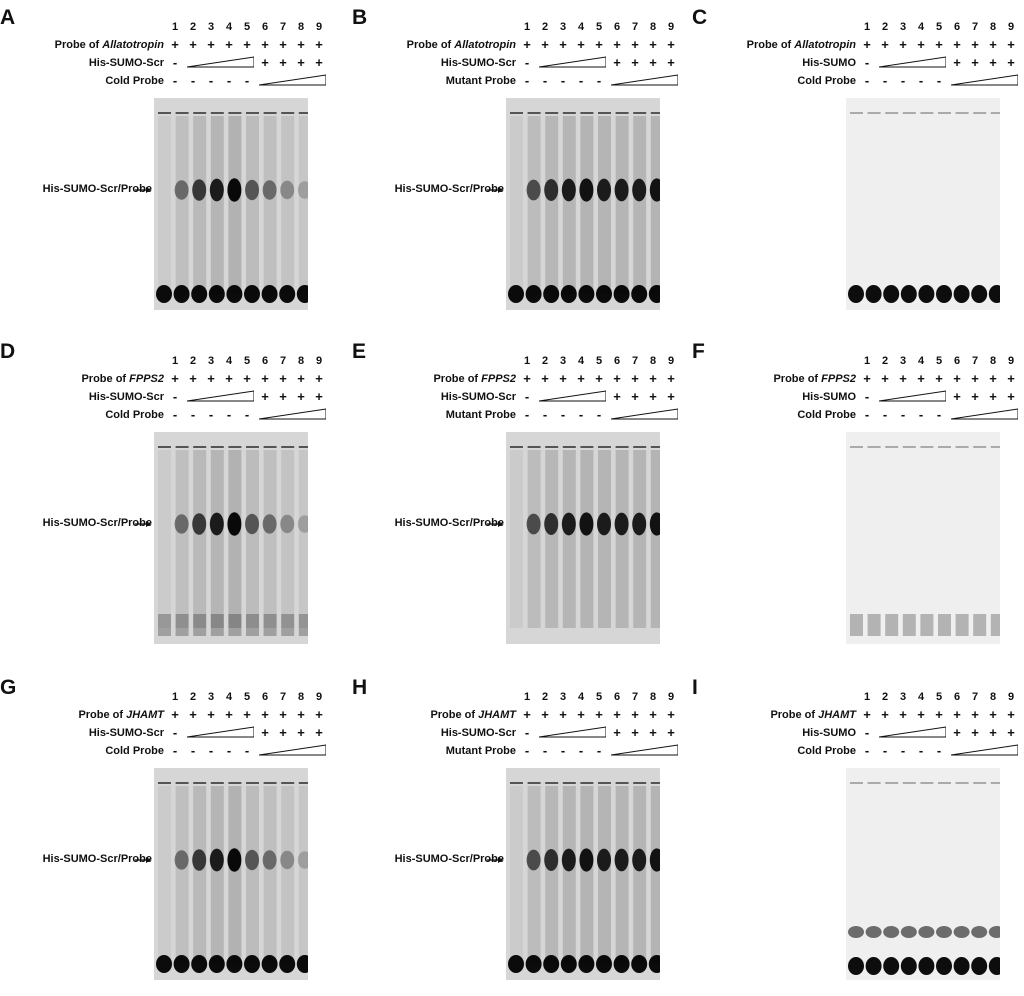 This screenshot has height=996, width=1024. I want to click on panel-letter: C, so click(700, 17).